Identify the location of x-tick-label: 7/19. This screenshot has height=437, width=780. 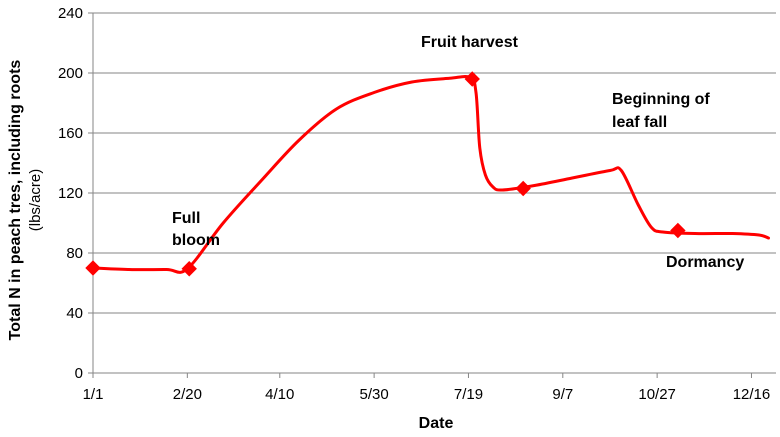
(468, 394).